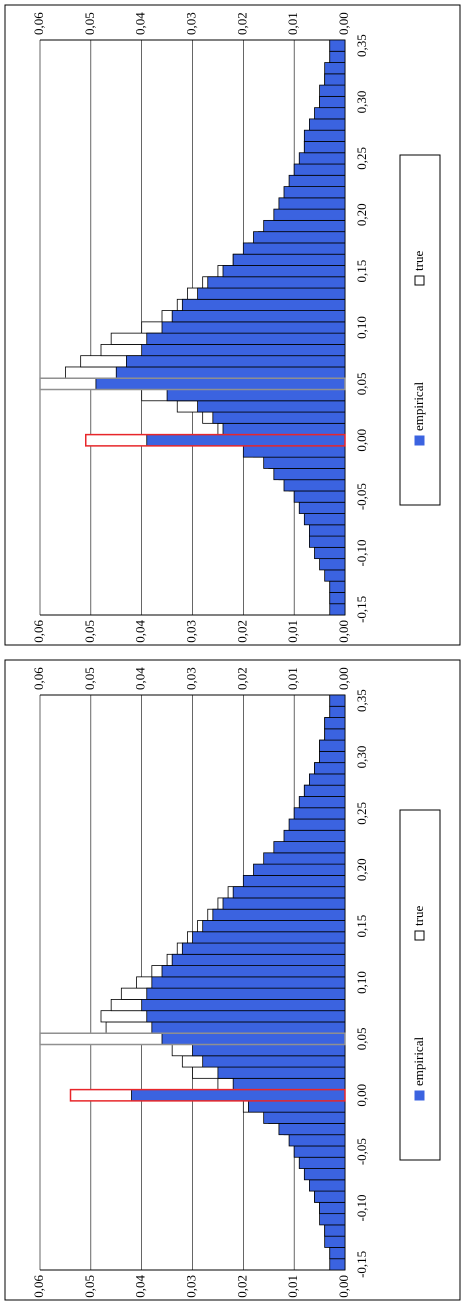 Image resolution: width=465 pixels, height=1307 pixels. What do you see at coordinates (89, 1286) in the screenshot?
I see `y-tick-label: 0,05` at bounding box center [89, 1286].